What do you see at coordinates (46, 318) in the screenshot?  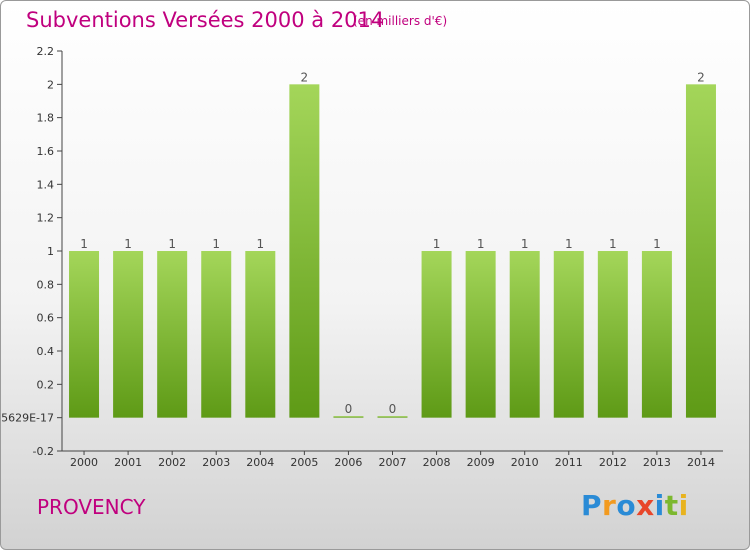 I see `y-tick-label: 0.6` at bounding box center [46, 318].